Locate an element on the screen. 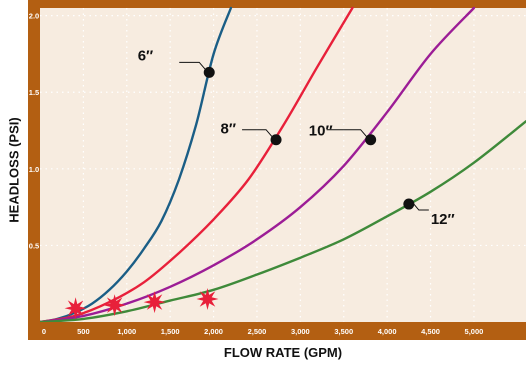  x-tick-label: 0 is located at coordinates (44, 331).